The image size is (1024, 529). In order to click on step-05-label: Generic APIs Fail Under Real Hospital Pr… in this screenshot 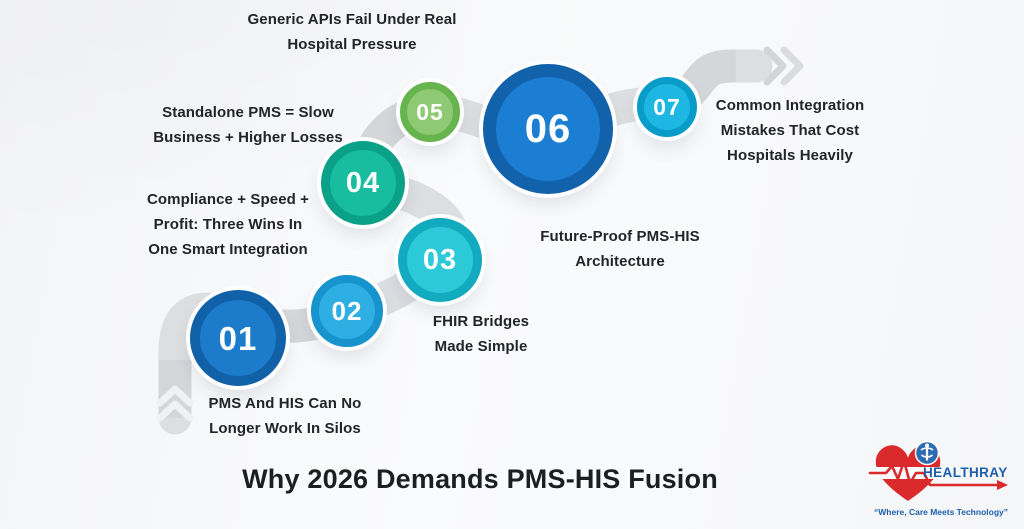, I will do `click(352, 32)`.